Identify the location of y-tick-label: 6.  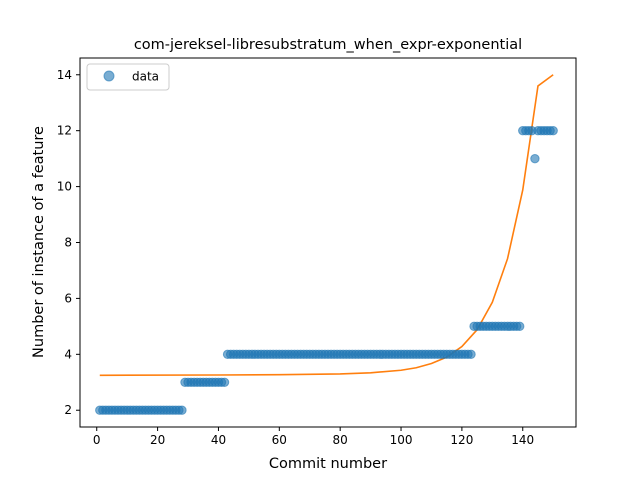
(68, 298).